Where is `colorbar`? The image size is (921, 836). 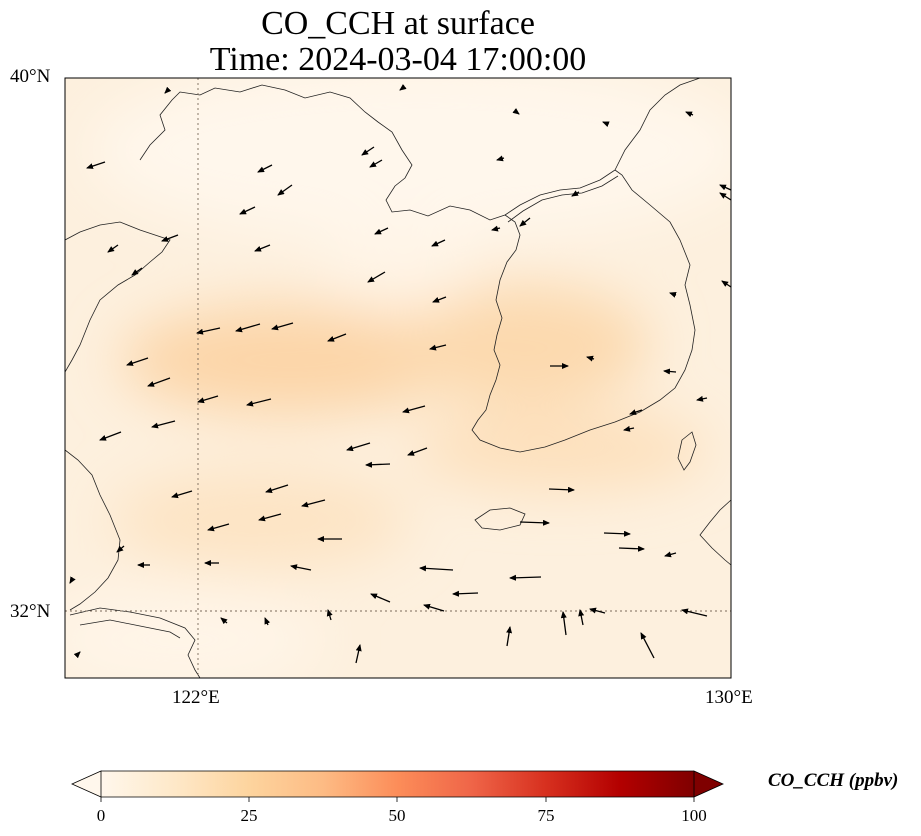
colorbar is located at coordinates (397, 786).